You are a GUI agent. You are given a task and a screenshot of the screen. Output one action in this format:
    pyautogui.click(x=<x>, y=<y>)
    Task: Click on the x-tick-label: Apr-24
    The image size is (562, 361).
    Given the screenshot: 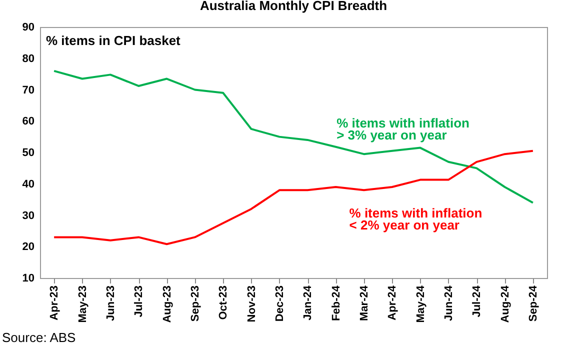 What is the action you would take?
    pyautogui.click(x=392, y=302)
    